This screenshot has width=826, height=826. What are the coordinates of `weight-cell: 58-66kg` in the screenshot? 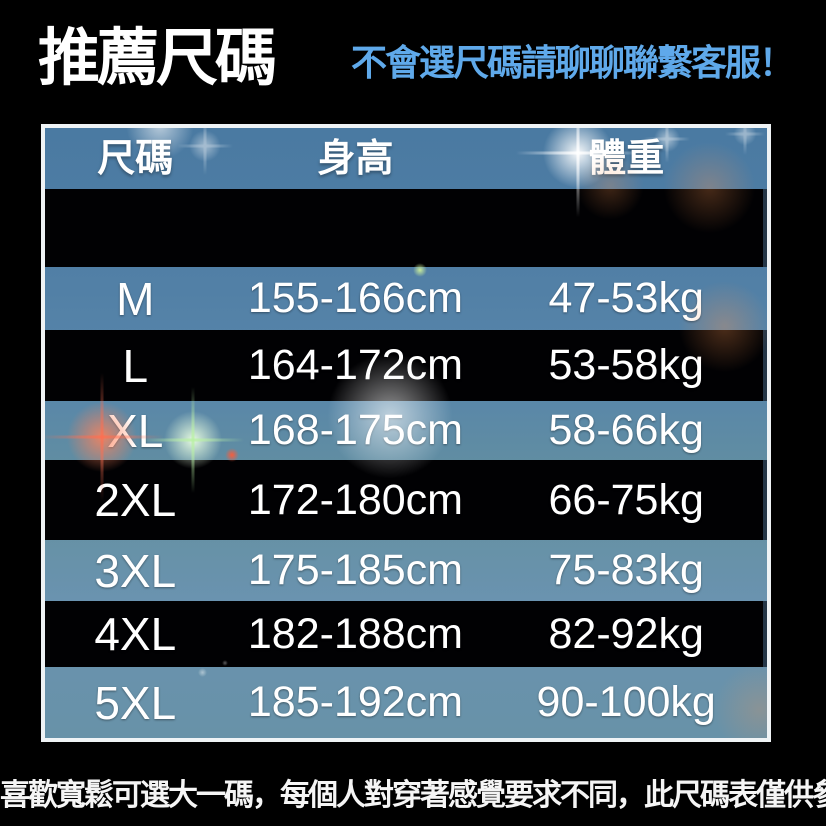 It's located at (626, 430).